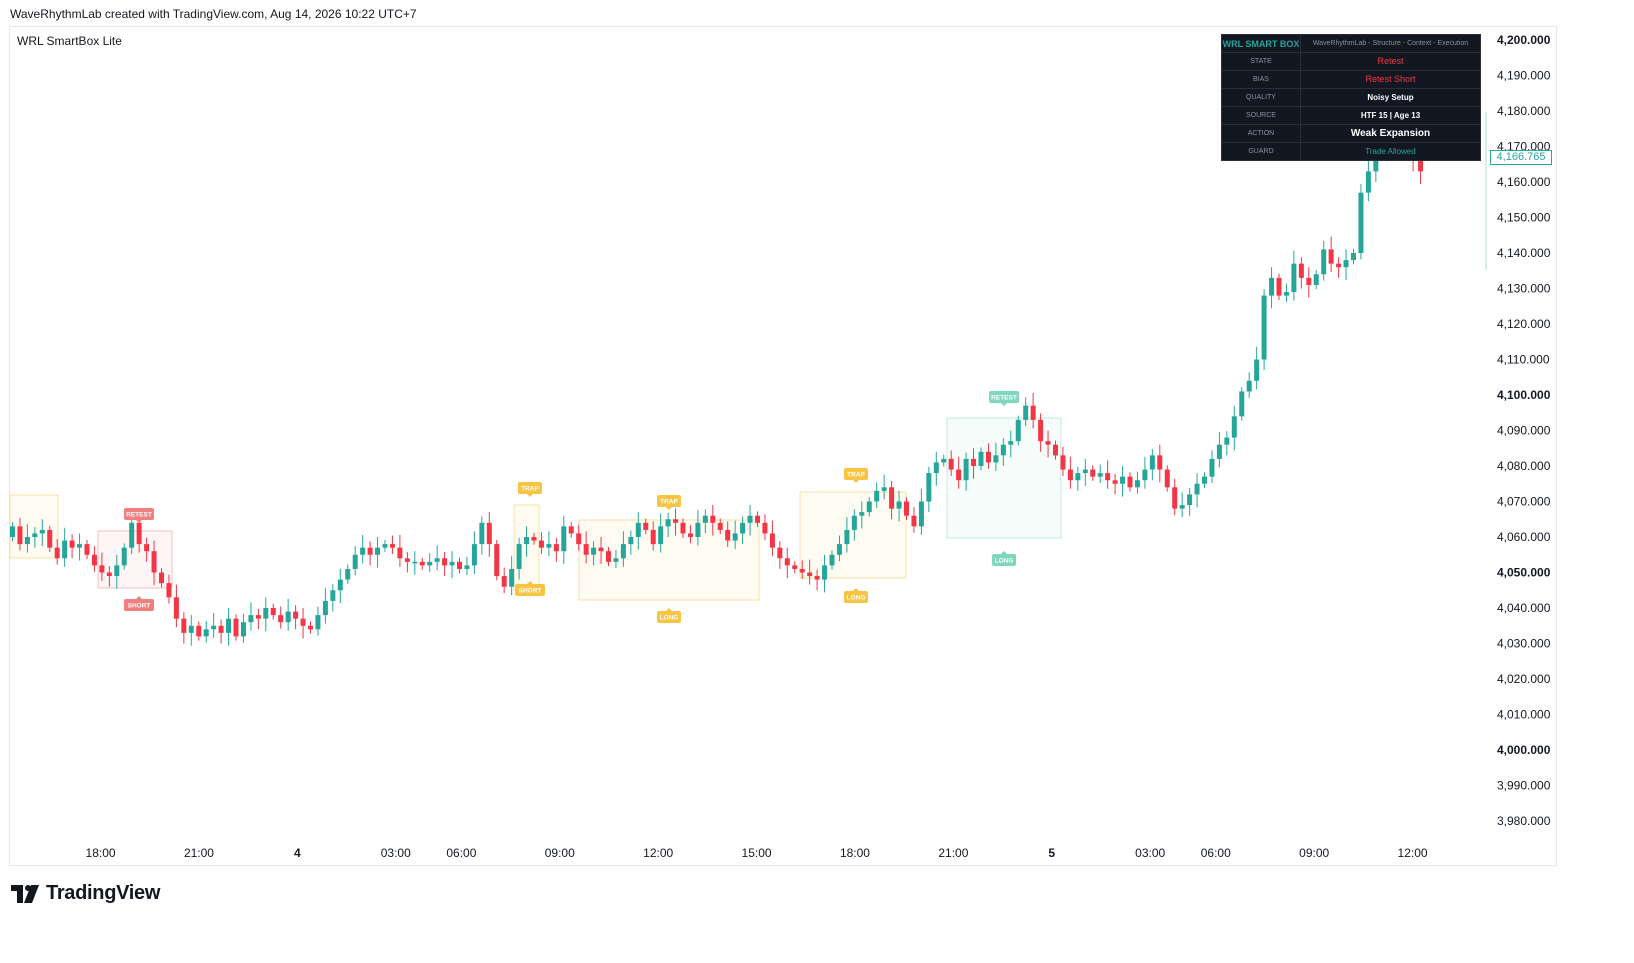  I want to click on signal-label-retest: RETEST, so click(139, 515).